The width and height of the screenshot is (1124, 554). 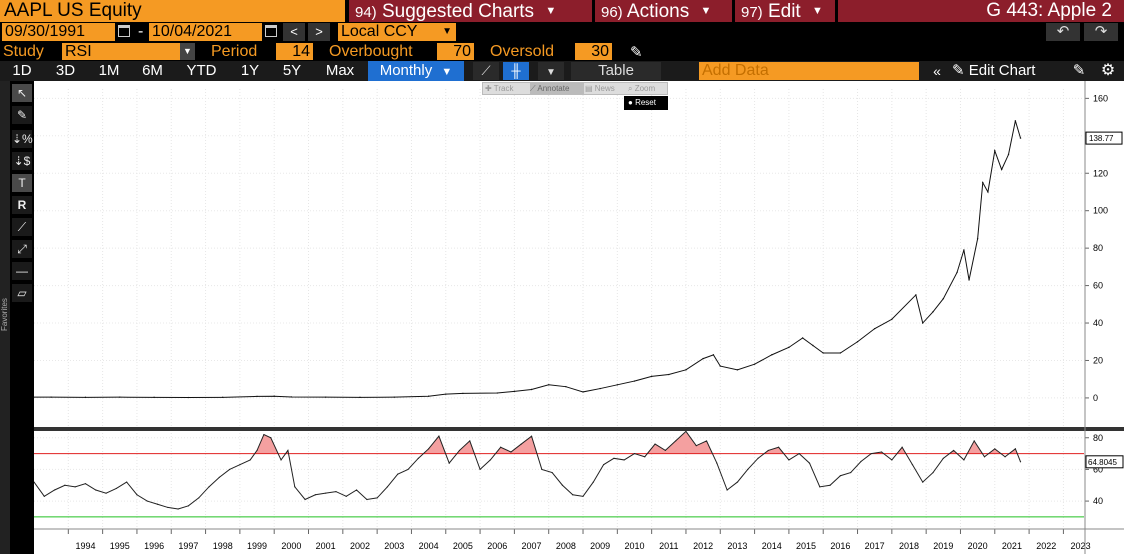 What do you see at coordinates (1063, 32) in the screenshot?
I see `undo-button: ↶` at bounding box center [1063, 32].